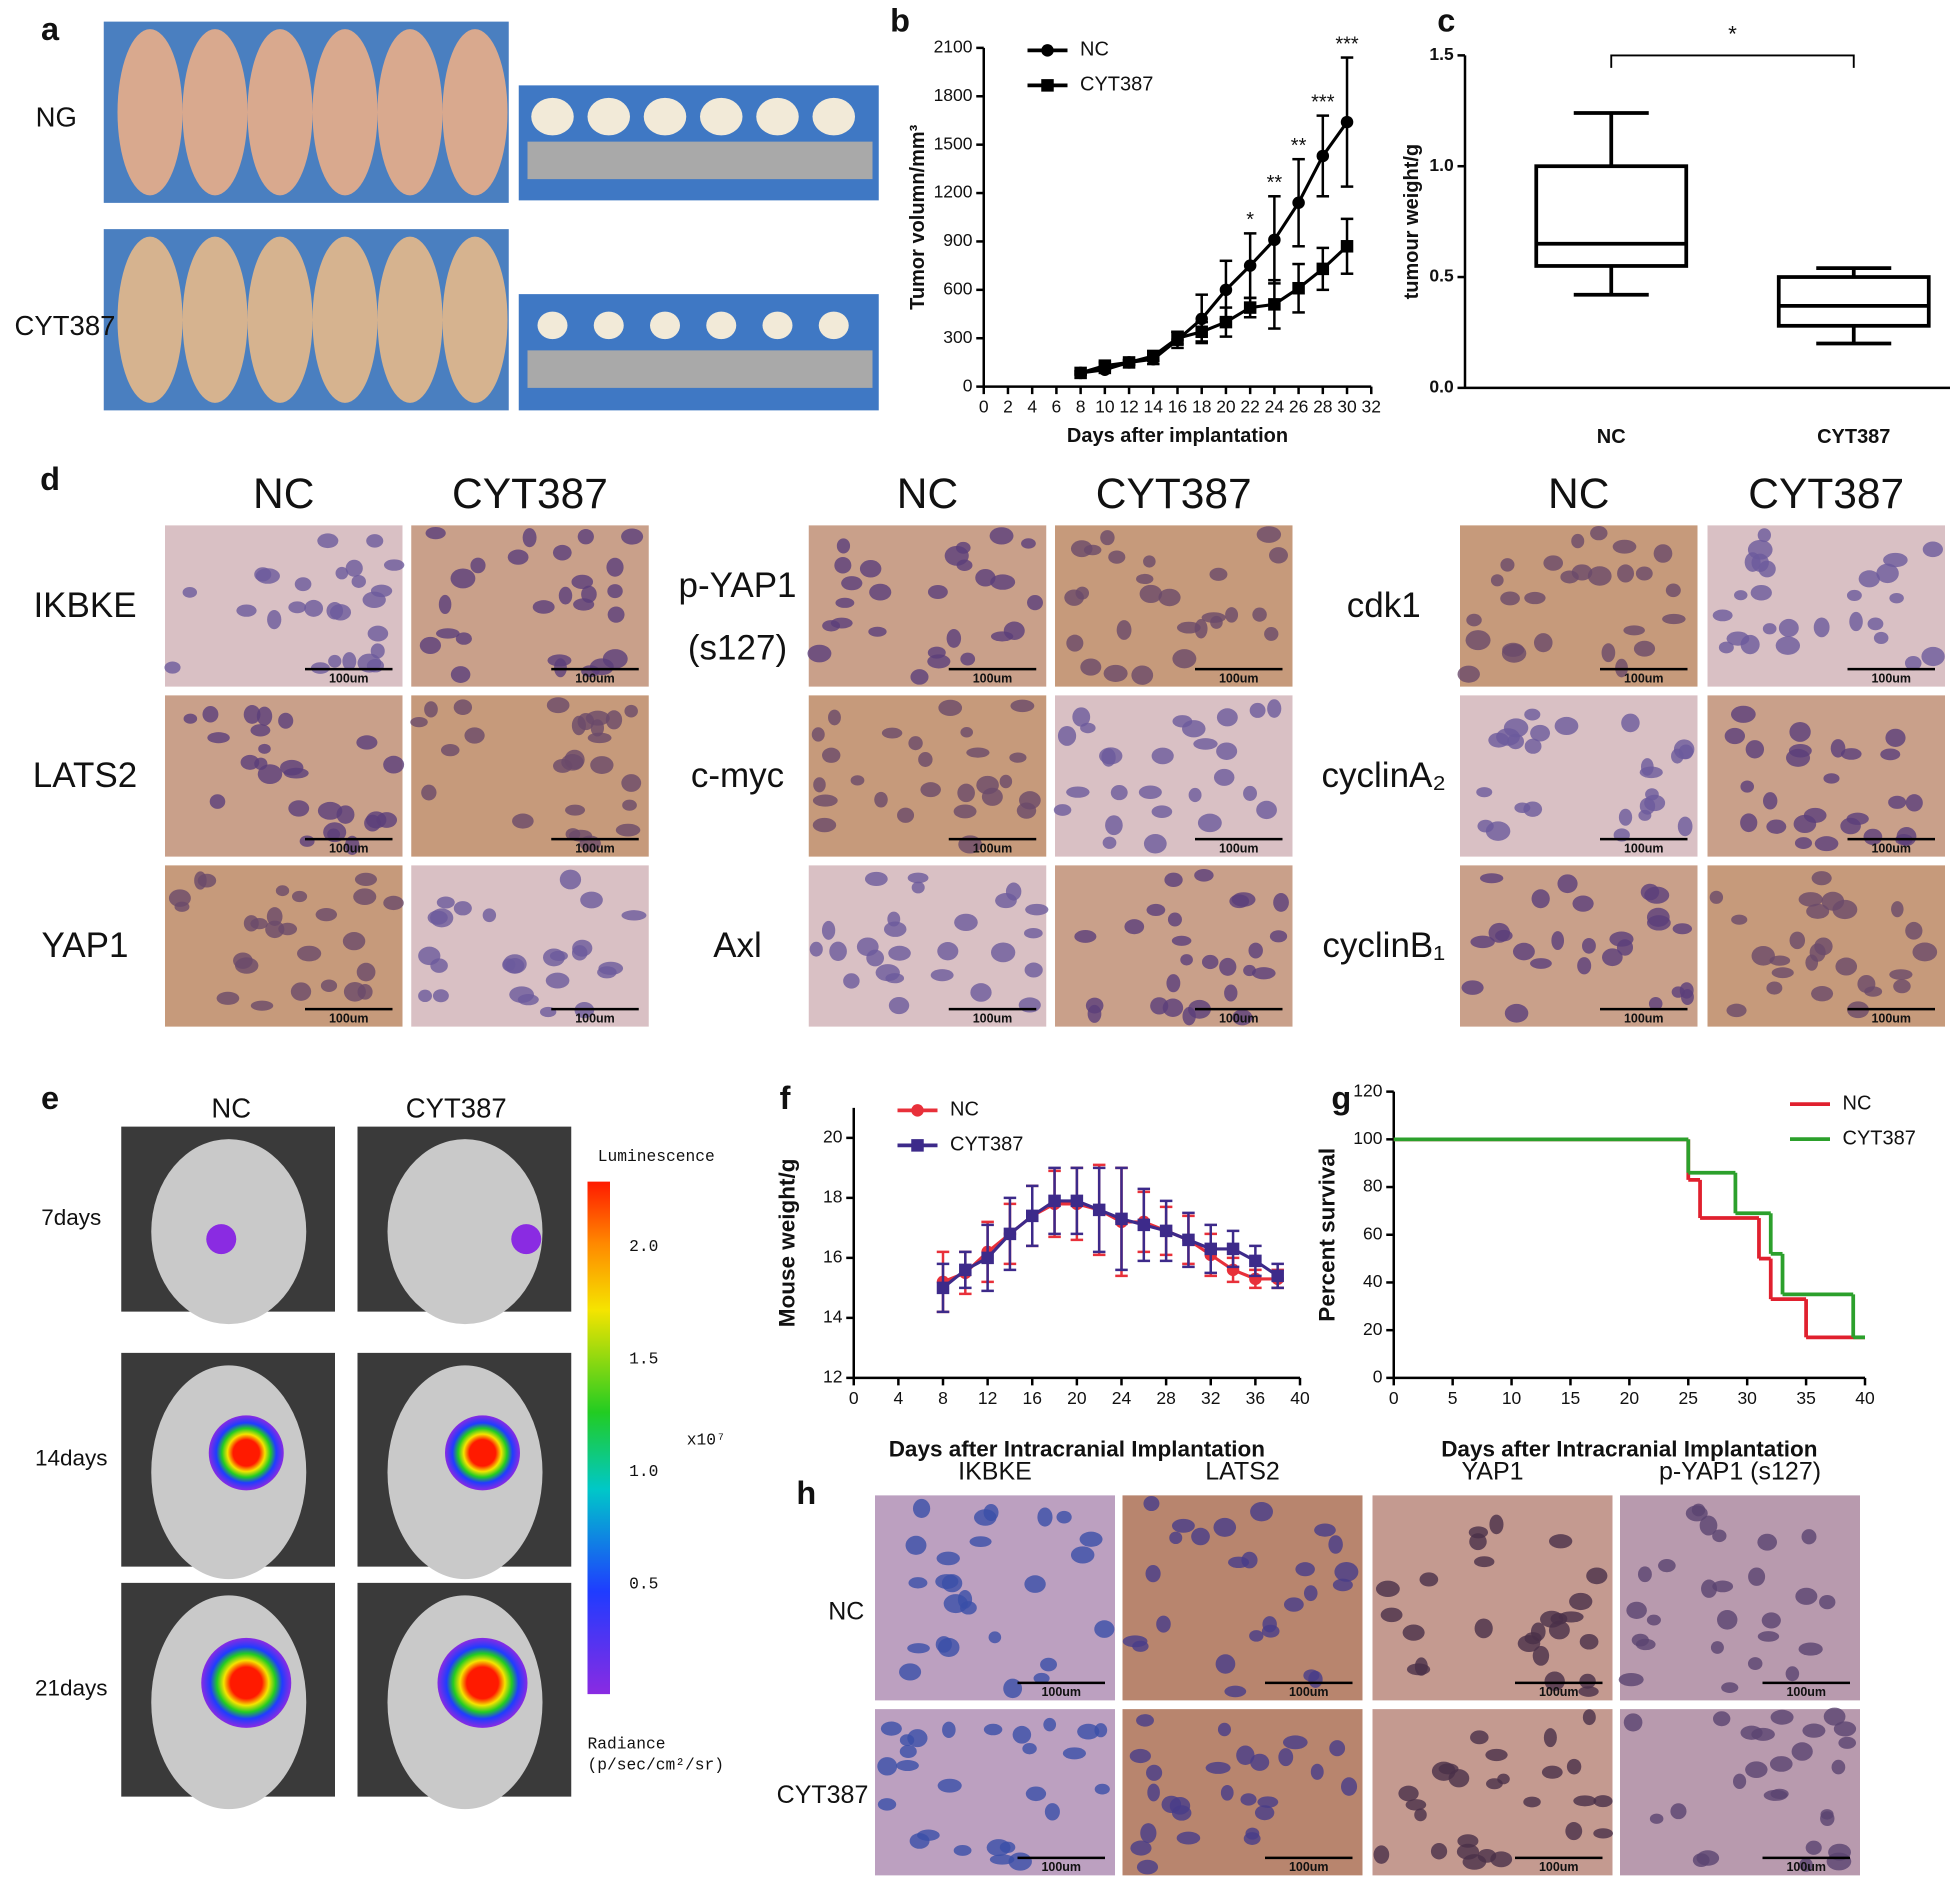 The height and width of the screenshot is (1882, 1960). What do you see at coordinates (1383, 945) in the screenshot?
I see `row-label: cyclinB₁` at bounding box center [1383, 945].